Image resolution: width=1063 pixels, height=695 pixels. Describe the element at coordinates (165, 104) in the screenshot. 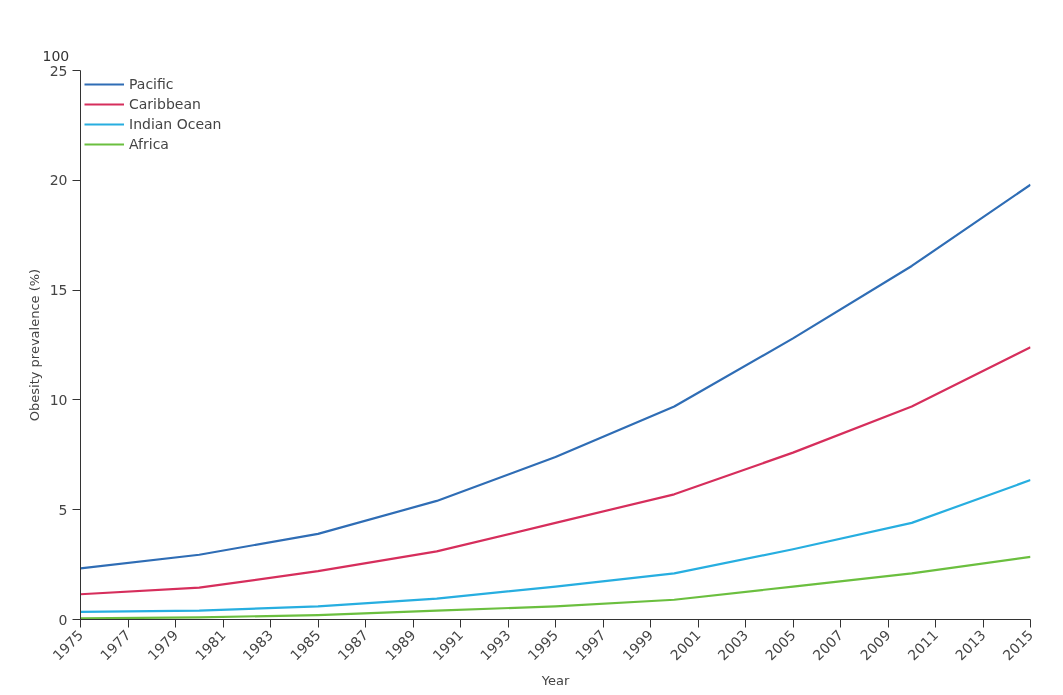

I see `legend-label: Caribbean` at that location.